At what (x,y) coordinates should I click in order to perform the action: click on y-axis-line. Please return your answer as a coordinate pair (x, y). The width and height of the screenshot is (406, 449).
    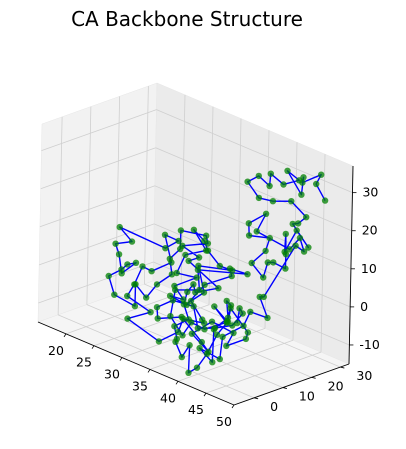
    Looking at the image, I should click on (291, 384).